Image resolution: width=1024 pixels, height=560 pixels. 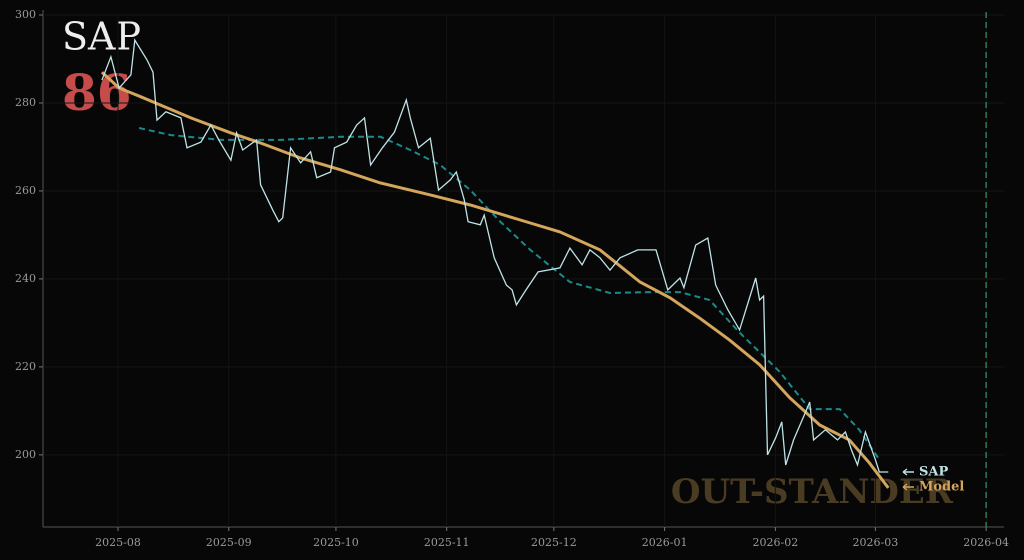 What do you see at coordinates (97, 92) in the screenshot?
I see `score: 86` at bounding box center [97, 92].